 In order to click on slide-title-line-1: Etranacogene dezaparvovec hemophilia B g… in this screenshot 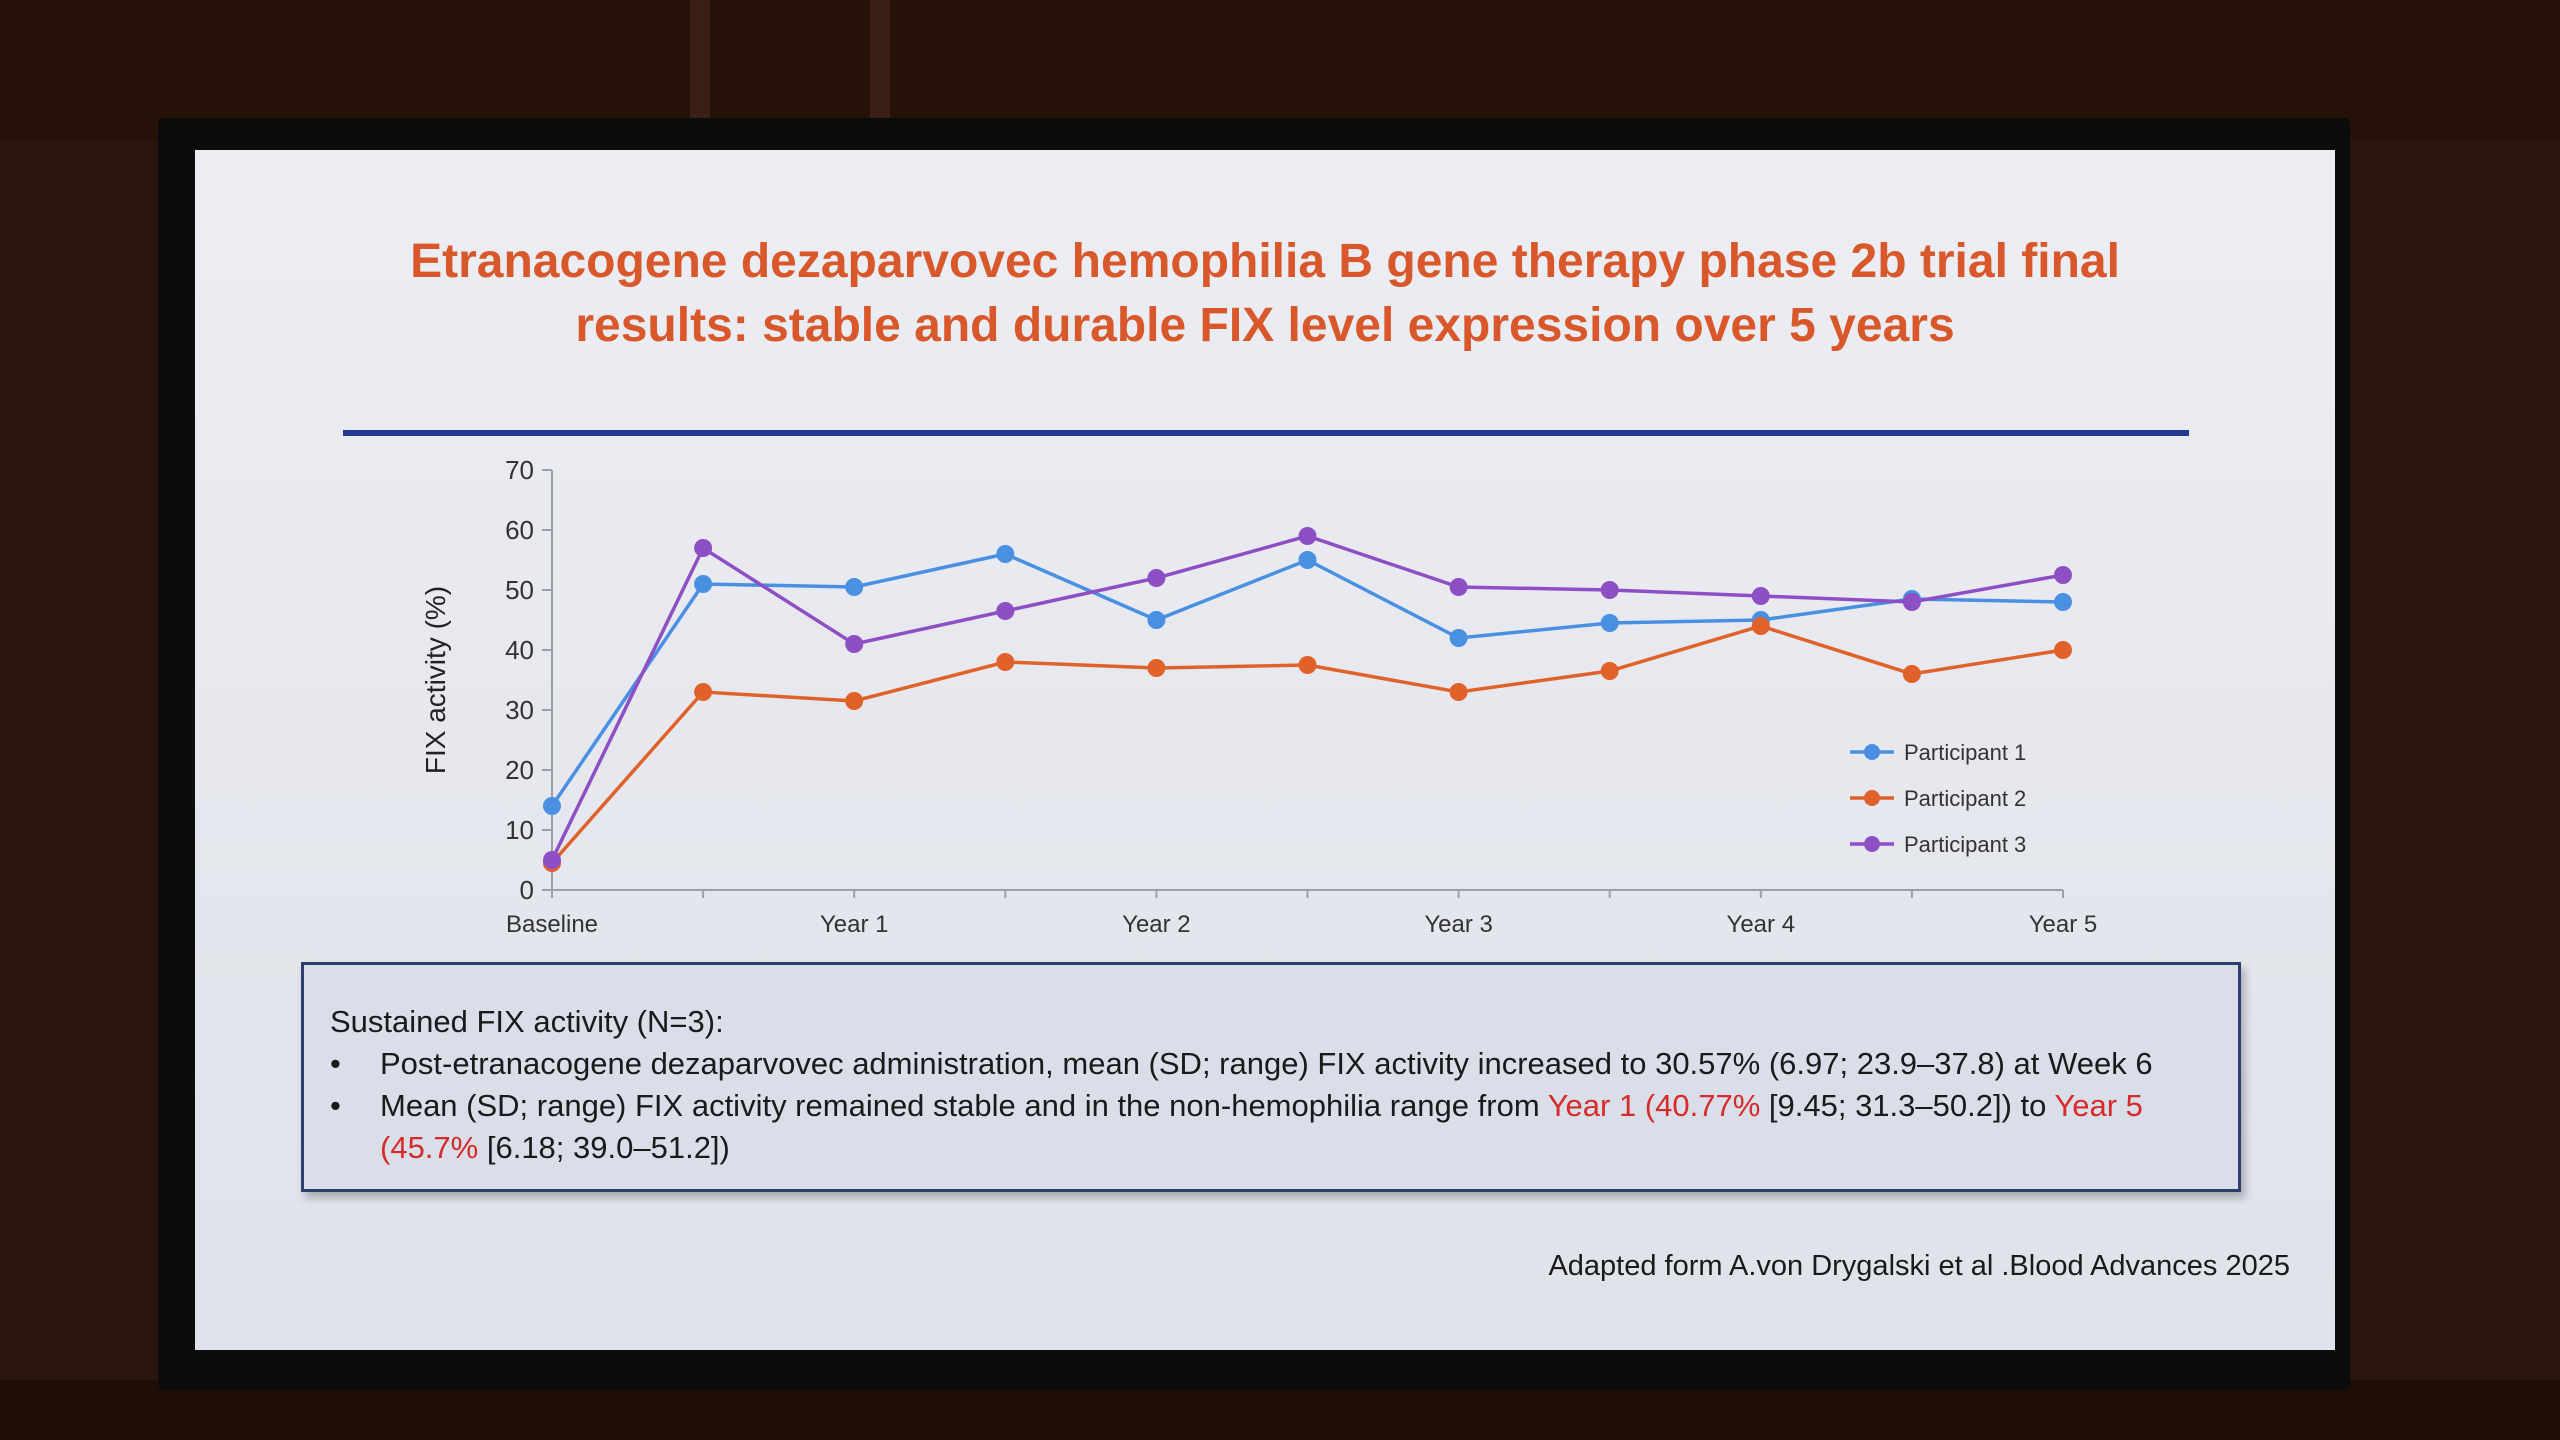, I will do `click(1265, 261)`.